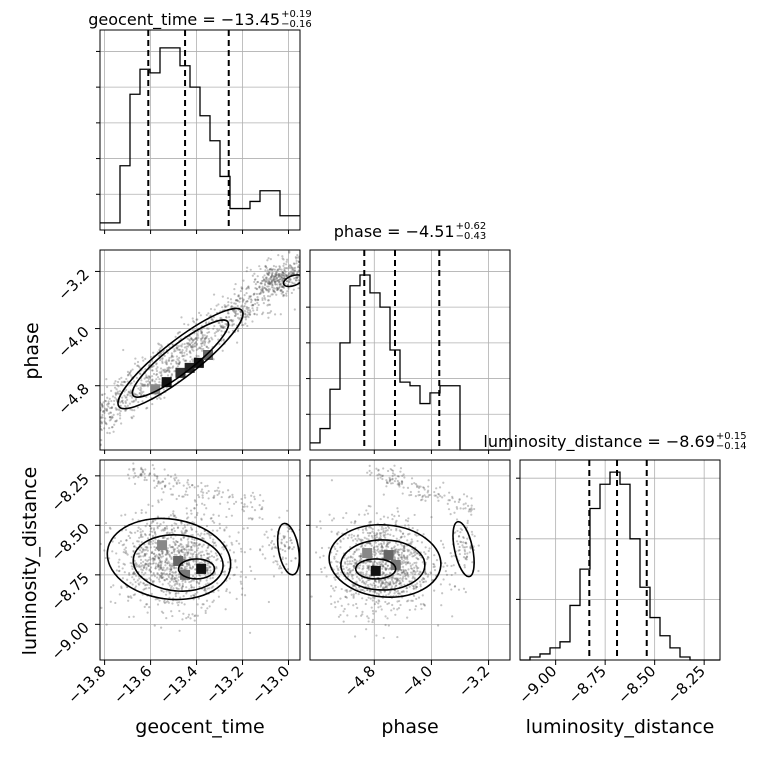  I want to click on hist-panel-phase, so click(408, 350).